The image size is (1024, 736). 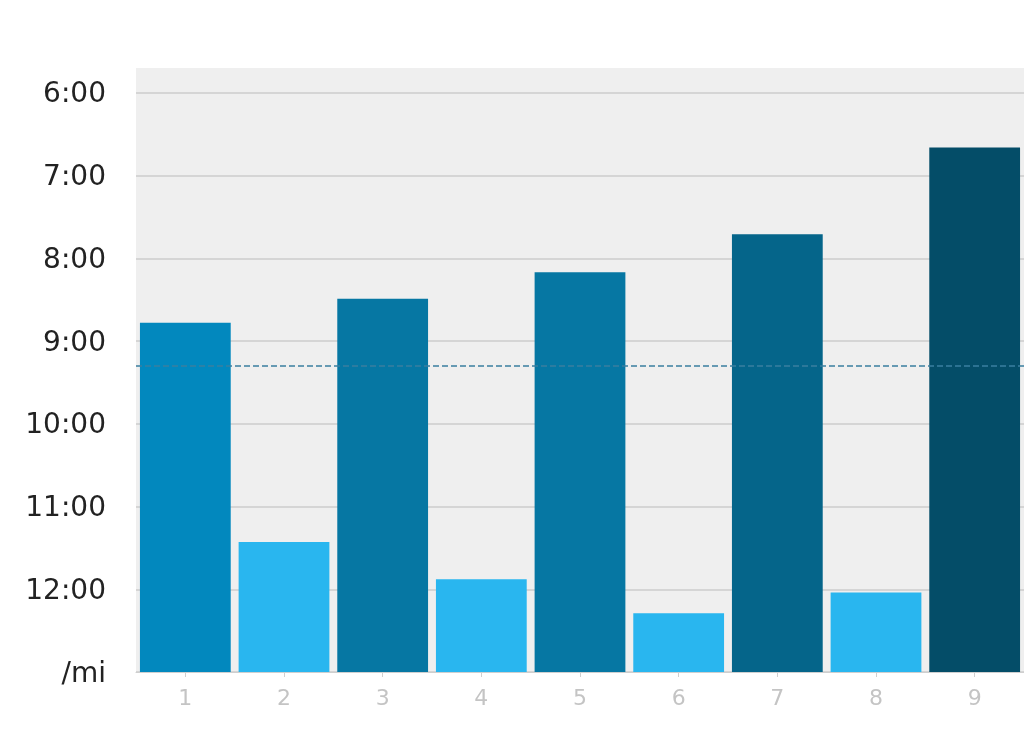 What do you see at coordinates (65, 424) in the screenshot?
I see `y-tick-label: 10:00` at bounding box center [65, 424].